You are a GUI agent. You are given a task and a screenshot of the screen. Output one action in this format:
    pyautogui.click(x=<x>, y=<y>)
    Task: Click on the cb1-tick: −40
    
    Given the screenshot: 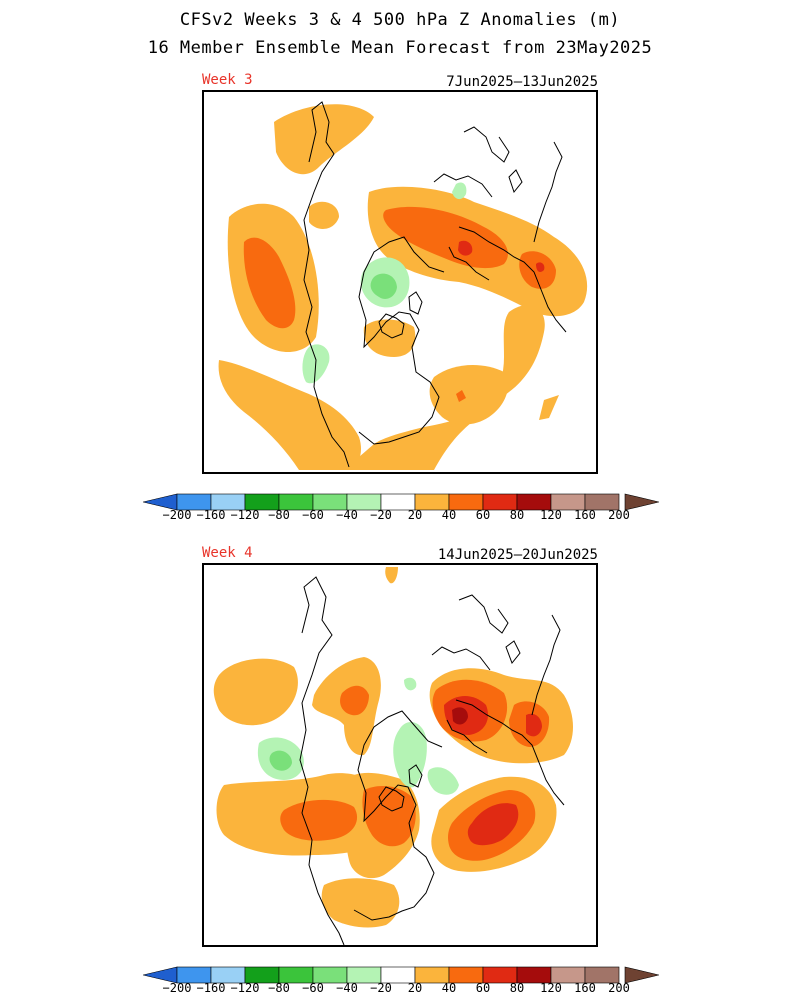 What is the action you would take?
    pyautogui.click(x=347, y=515)
    